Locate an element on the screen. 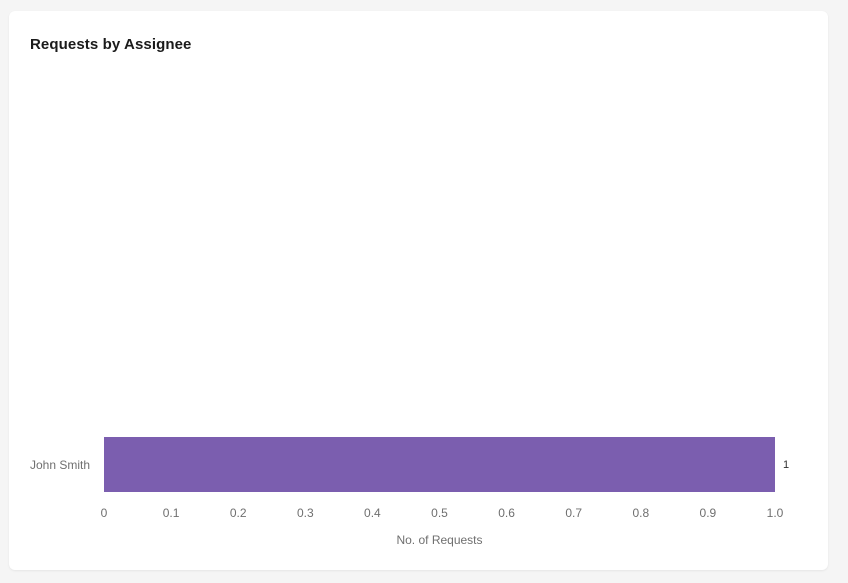 Image resolution: width=848 pixels, height=583 pixels. x-tick-label: 0.7 is located at coordinates (574, 513).